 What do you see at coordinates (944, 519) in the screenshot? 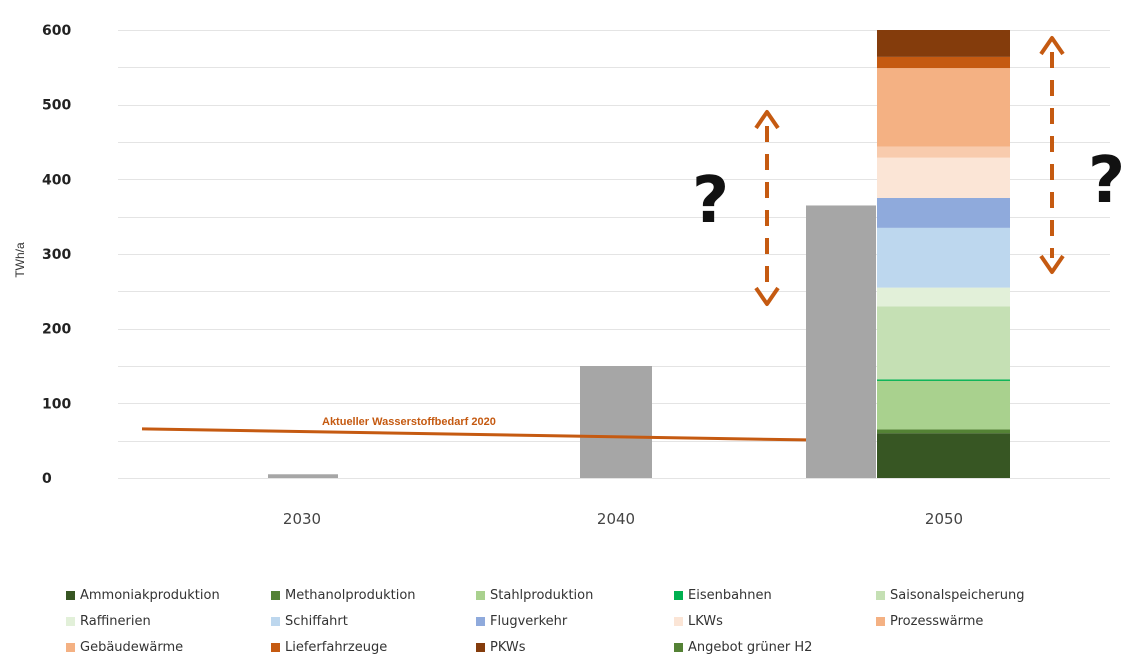
I see `x-tick-label: 2050` at bounding box center [944, 519].